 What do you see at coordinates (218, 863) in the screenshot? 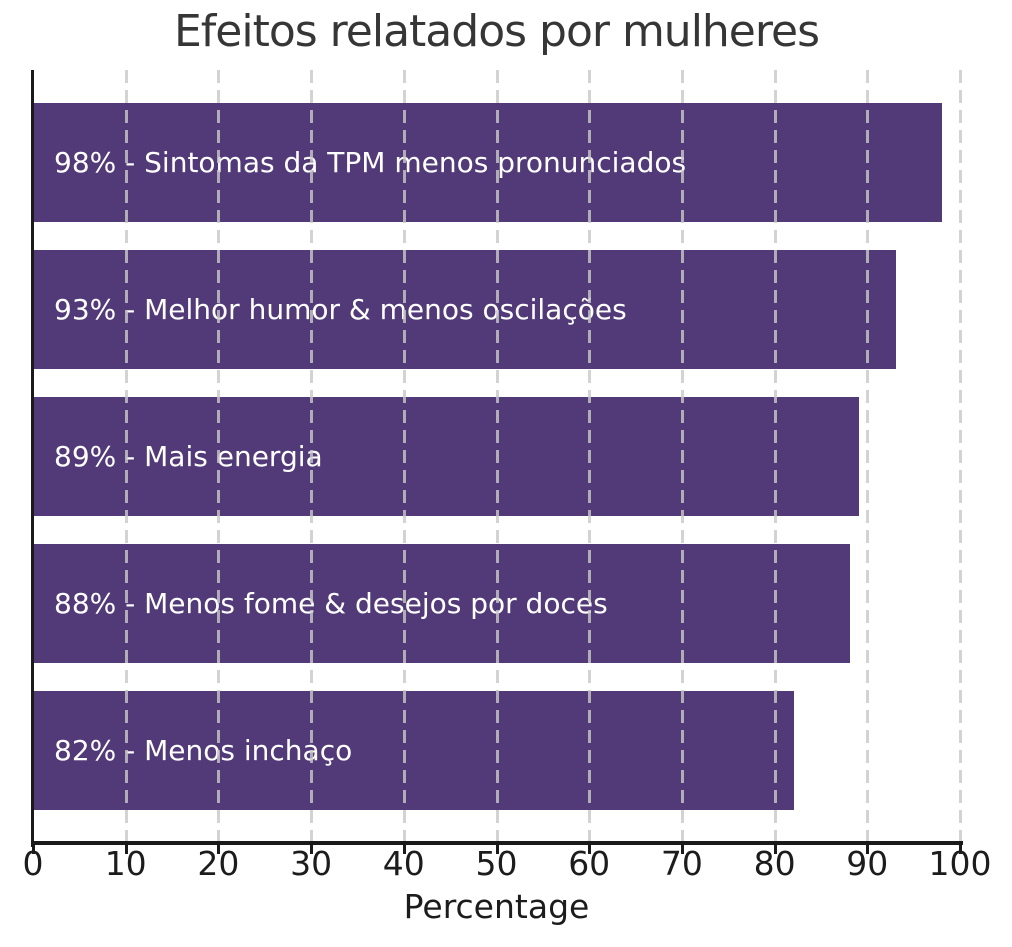
I see `x-tick-label: 20` at bounding box center [218, 863].